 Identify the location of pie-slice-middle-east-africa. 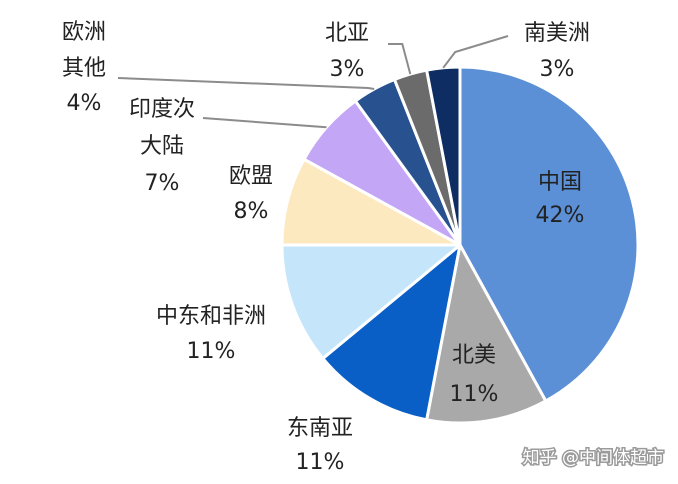
(371, 301).